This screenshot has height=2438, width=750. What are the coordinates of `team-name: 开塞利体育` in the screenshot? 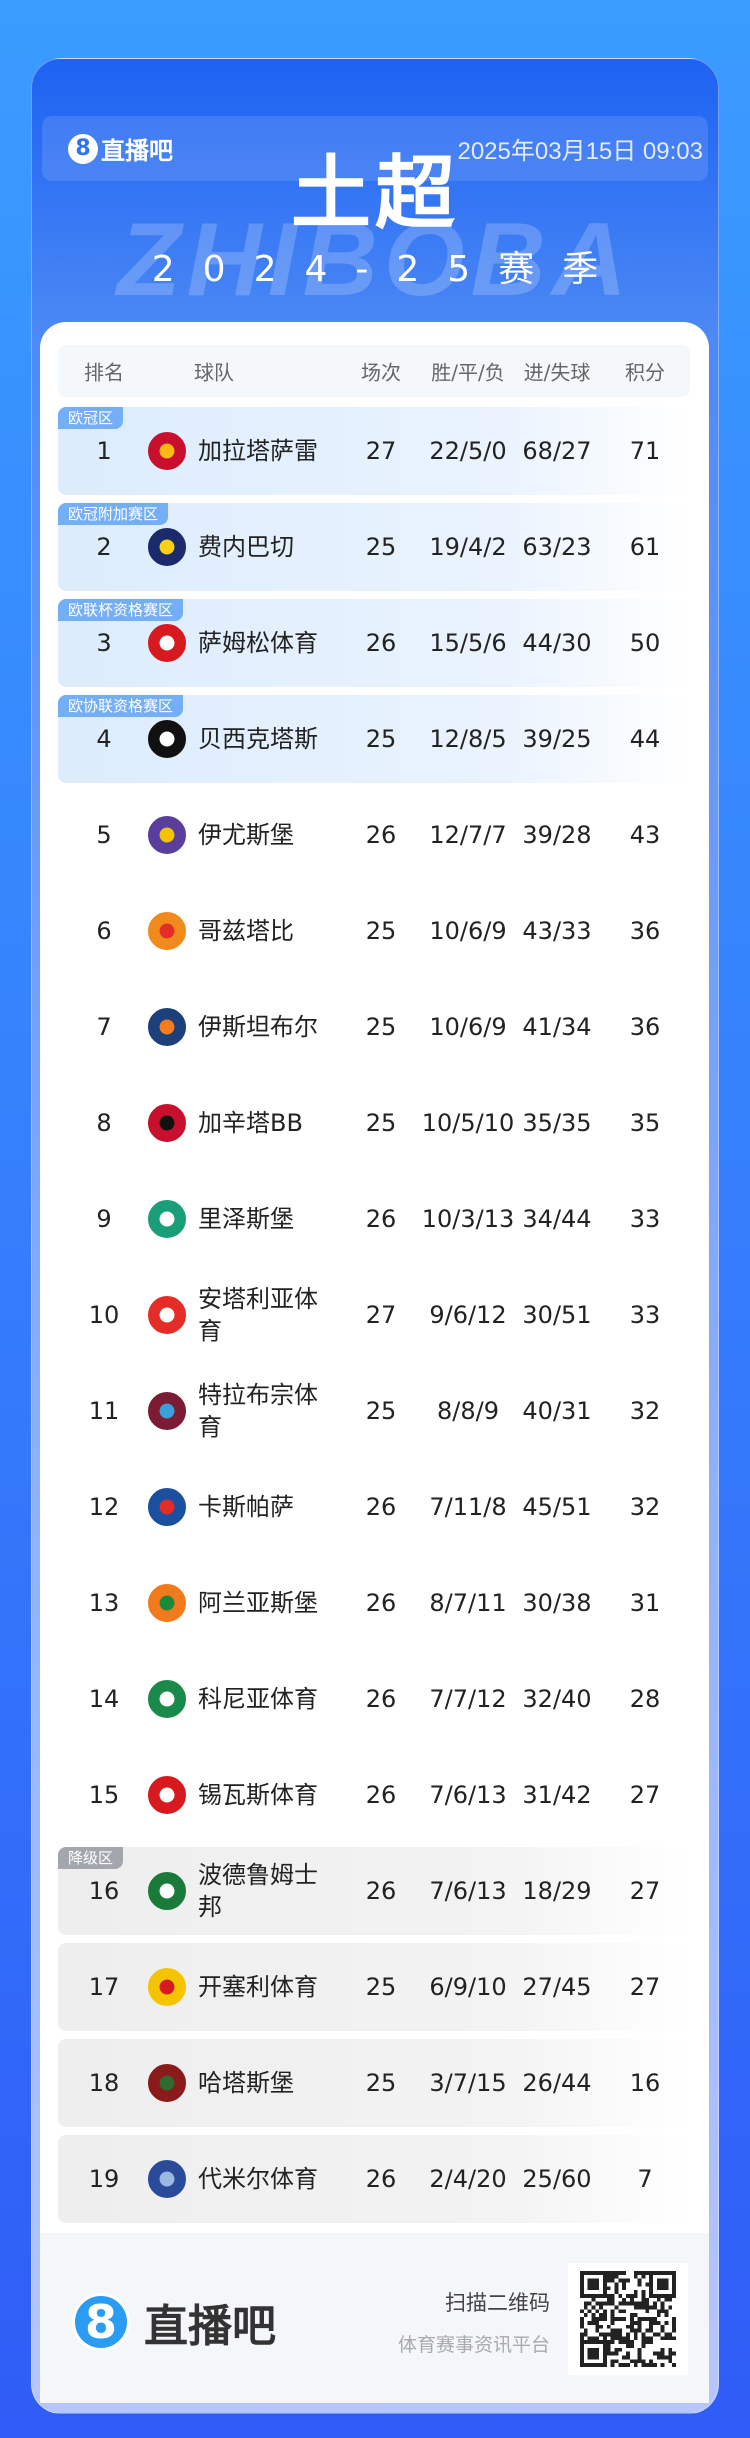 It's located at (258, 1987).